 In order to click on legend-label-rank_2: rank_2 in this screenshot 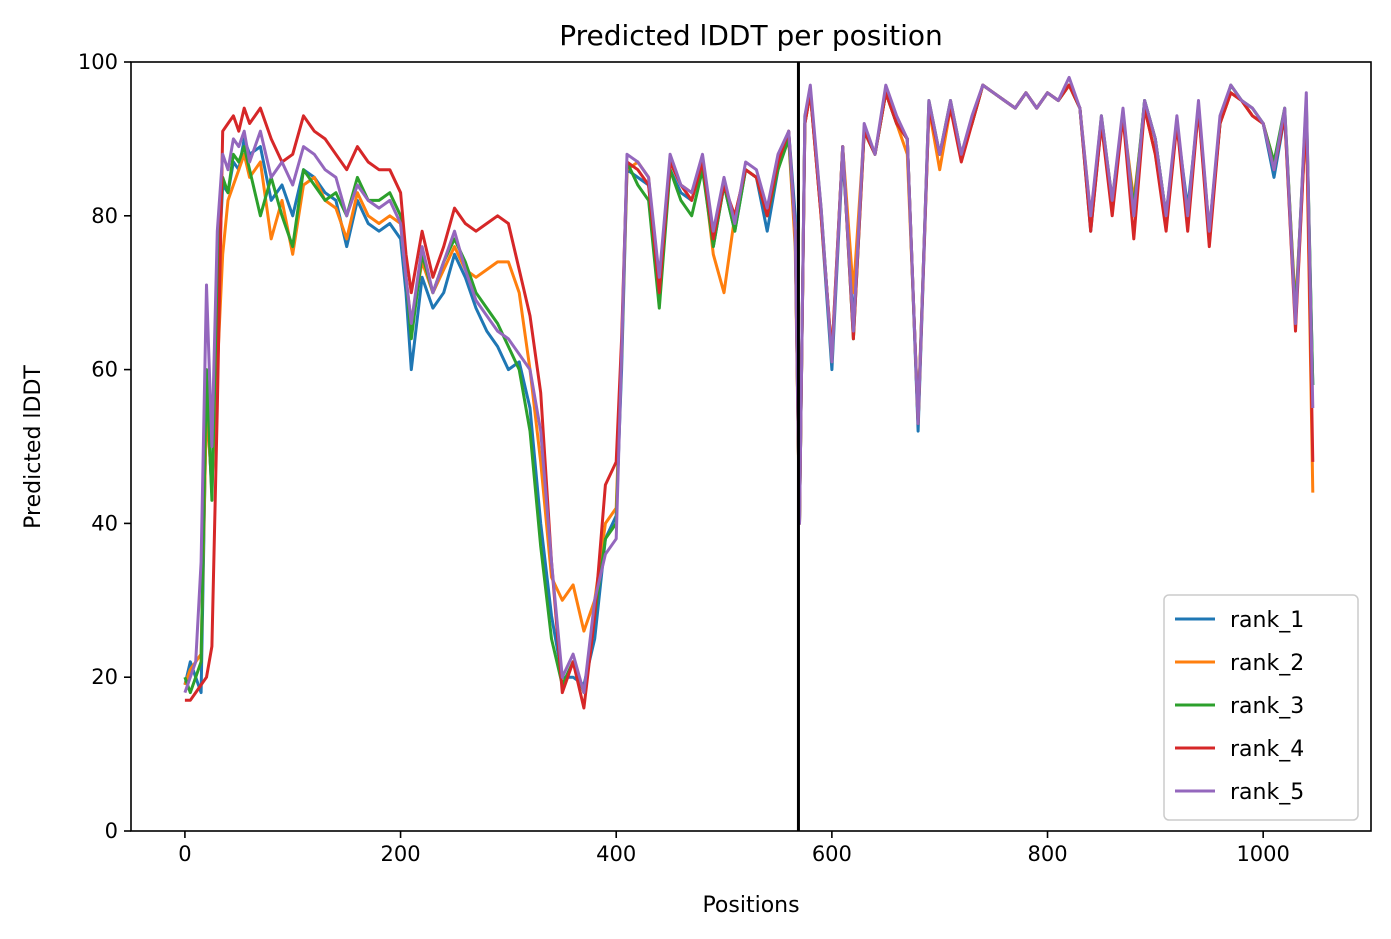, I will do `click(1267, 663)`.